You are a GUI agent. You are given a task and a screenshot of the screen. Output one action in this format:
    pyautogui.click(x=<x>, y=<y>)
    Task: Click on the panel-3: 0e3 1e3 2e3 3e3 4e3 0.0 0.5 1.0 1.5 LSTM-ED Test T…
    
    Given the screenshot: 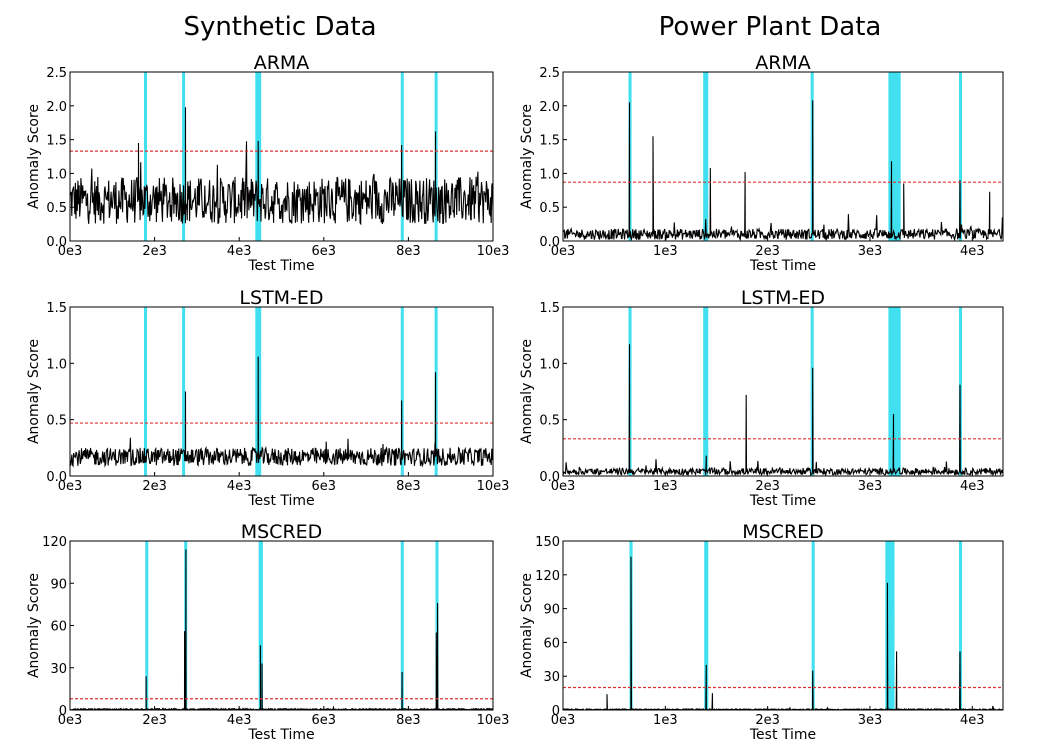 What is the action you would take?
    pyautogui.click(x=761, y=398)
    